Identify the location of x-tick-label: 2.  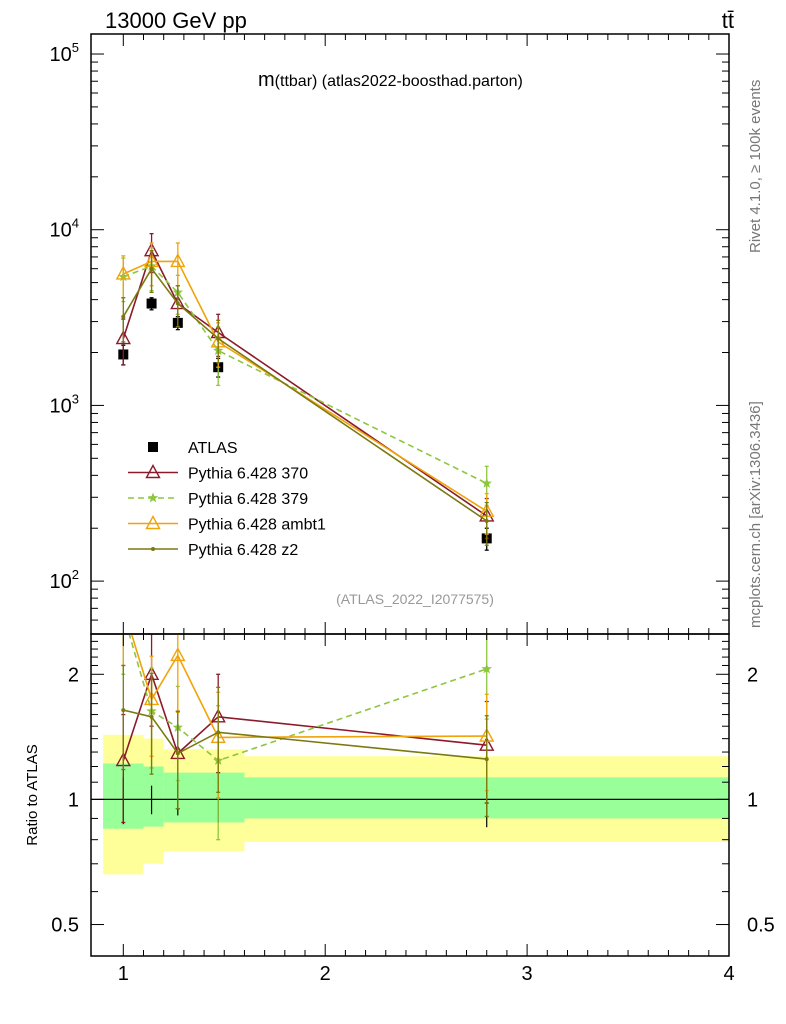
(325, 974).